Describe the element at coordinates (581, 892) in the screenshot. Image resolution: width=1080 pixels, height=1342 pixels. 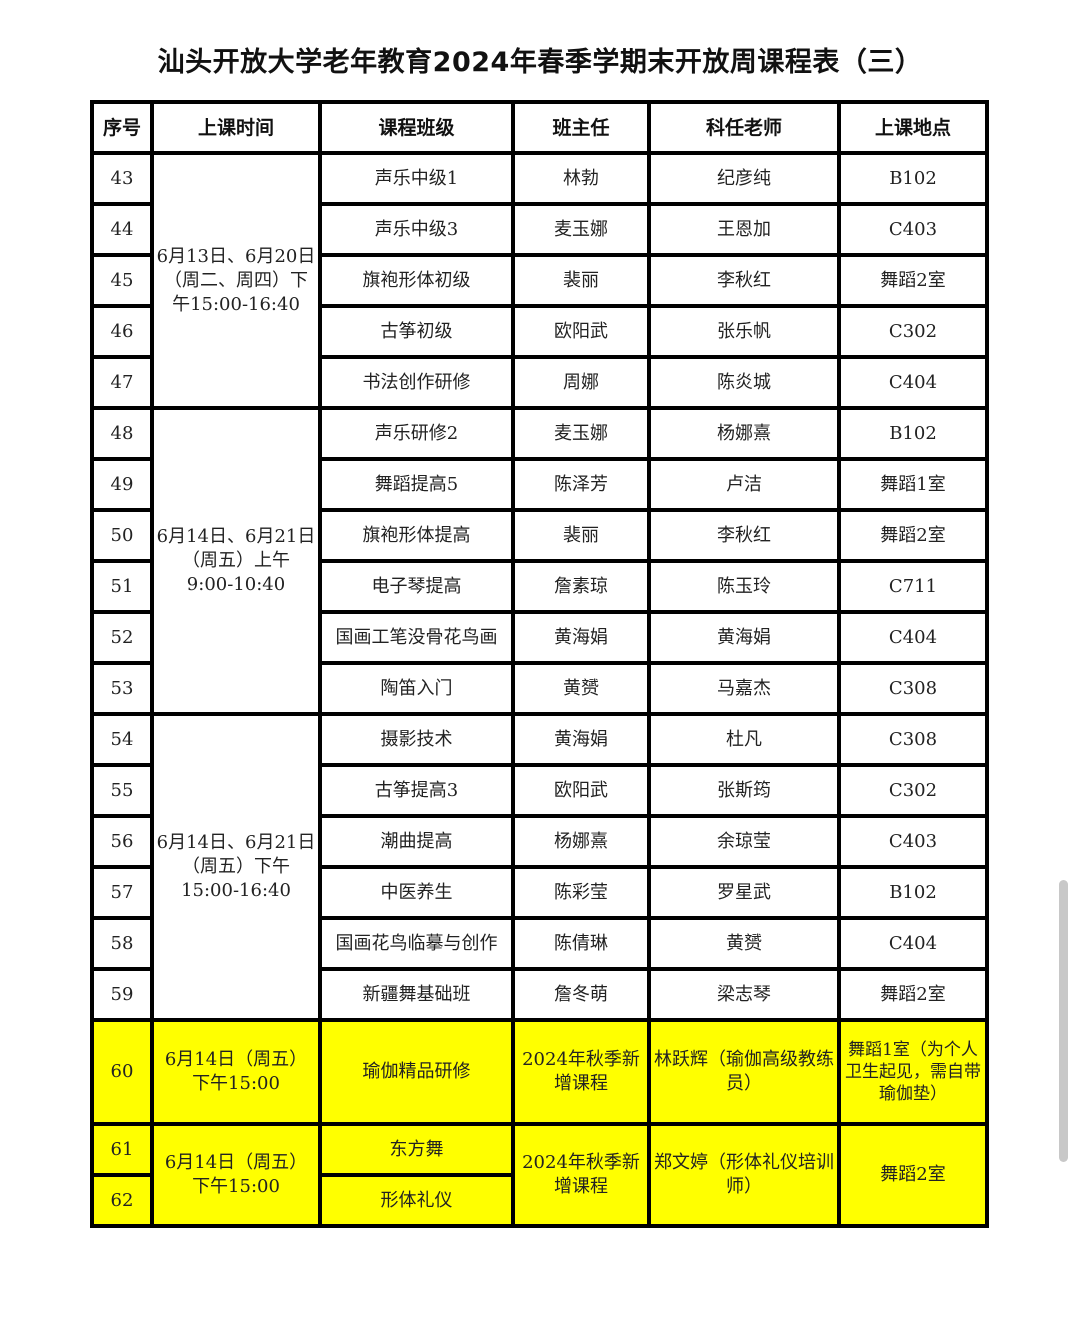
I see `head-teacher: 陈彩莹` at that location.